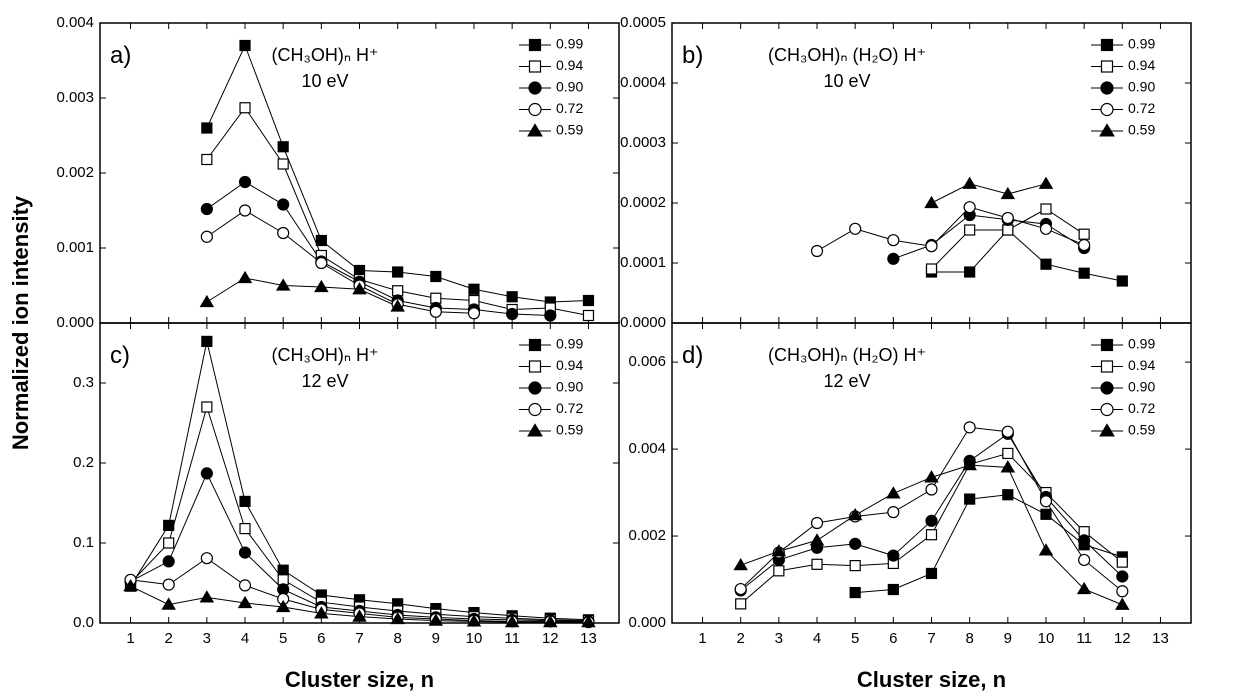 The height and width of the screenshot is (698, 1246). Describe the element at coordinates (647, 448) in the screenshot. I see `y-tick-label: 0.004` at that location.